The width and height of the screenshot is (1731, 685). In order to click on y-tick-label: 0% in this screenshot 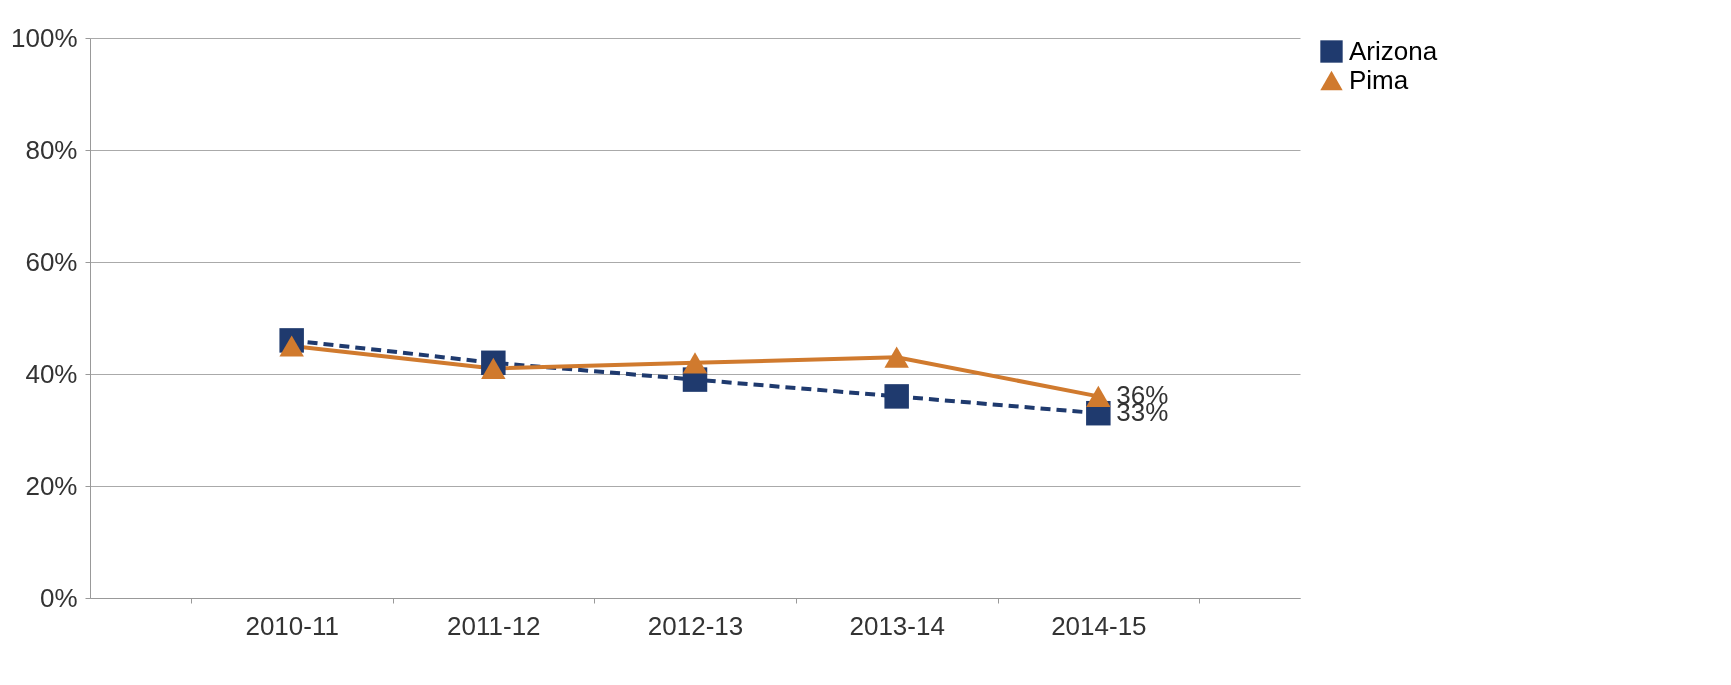, I will do `click(58, 597)`.